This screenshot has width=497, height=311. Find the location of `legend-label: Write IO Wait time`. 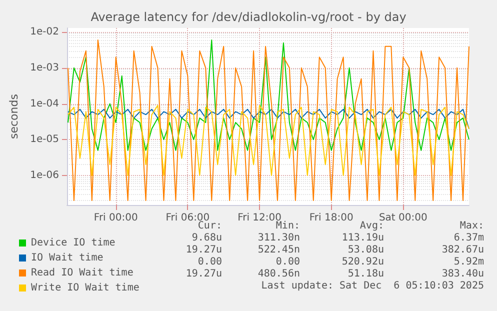

legend-label: Write IO Wait time is located at coordinates (85, 288).